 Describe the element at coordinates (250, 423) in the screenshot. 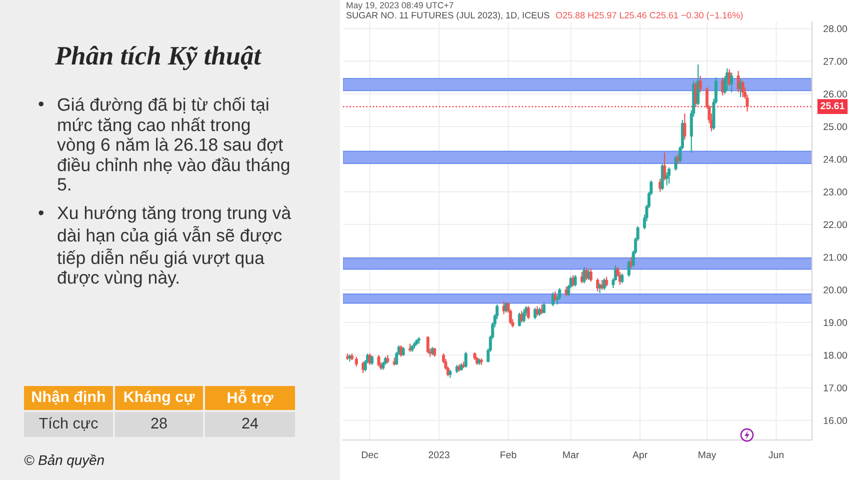

I see `text: 24` at that location.